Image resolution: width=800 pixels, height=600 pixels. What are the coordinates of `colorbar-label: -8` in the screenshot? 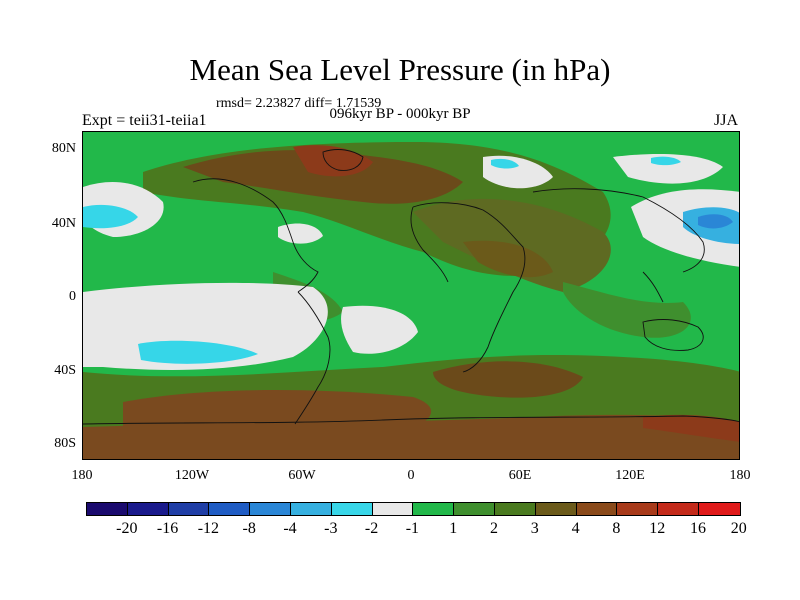 It's located at (249, 528).